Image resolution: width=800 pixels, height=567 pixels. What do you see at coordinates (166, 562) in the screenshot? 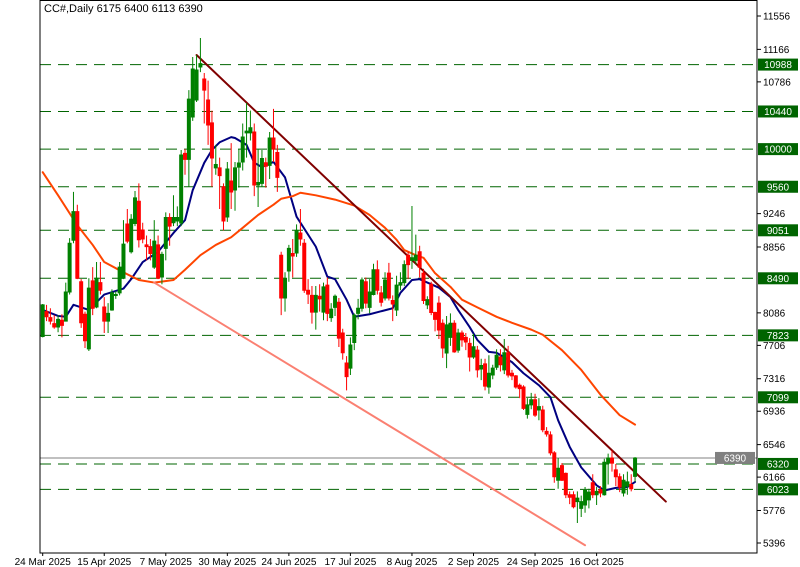
I see `x-tick-label: 7 May 2025` at bounding box center [166, 562].